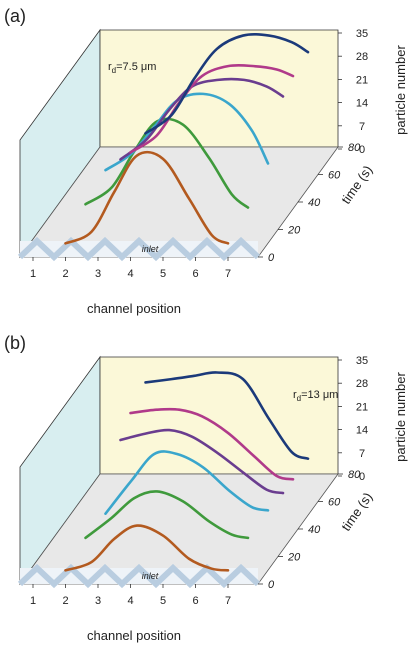 Image resolution: width=419 pixels, height=654 pixels. What do you see at coordinates (132, 68) in the screenshot?
I see `annotation-label: rd=7.5 μm` at bounding box center [132, 68].